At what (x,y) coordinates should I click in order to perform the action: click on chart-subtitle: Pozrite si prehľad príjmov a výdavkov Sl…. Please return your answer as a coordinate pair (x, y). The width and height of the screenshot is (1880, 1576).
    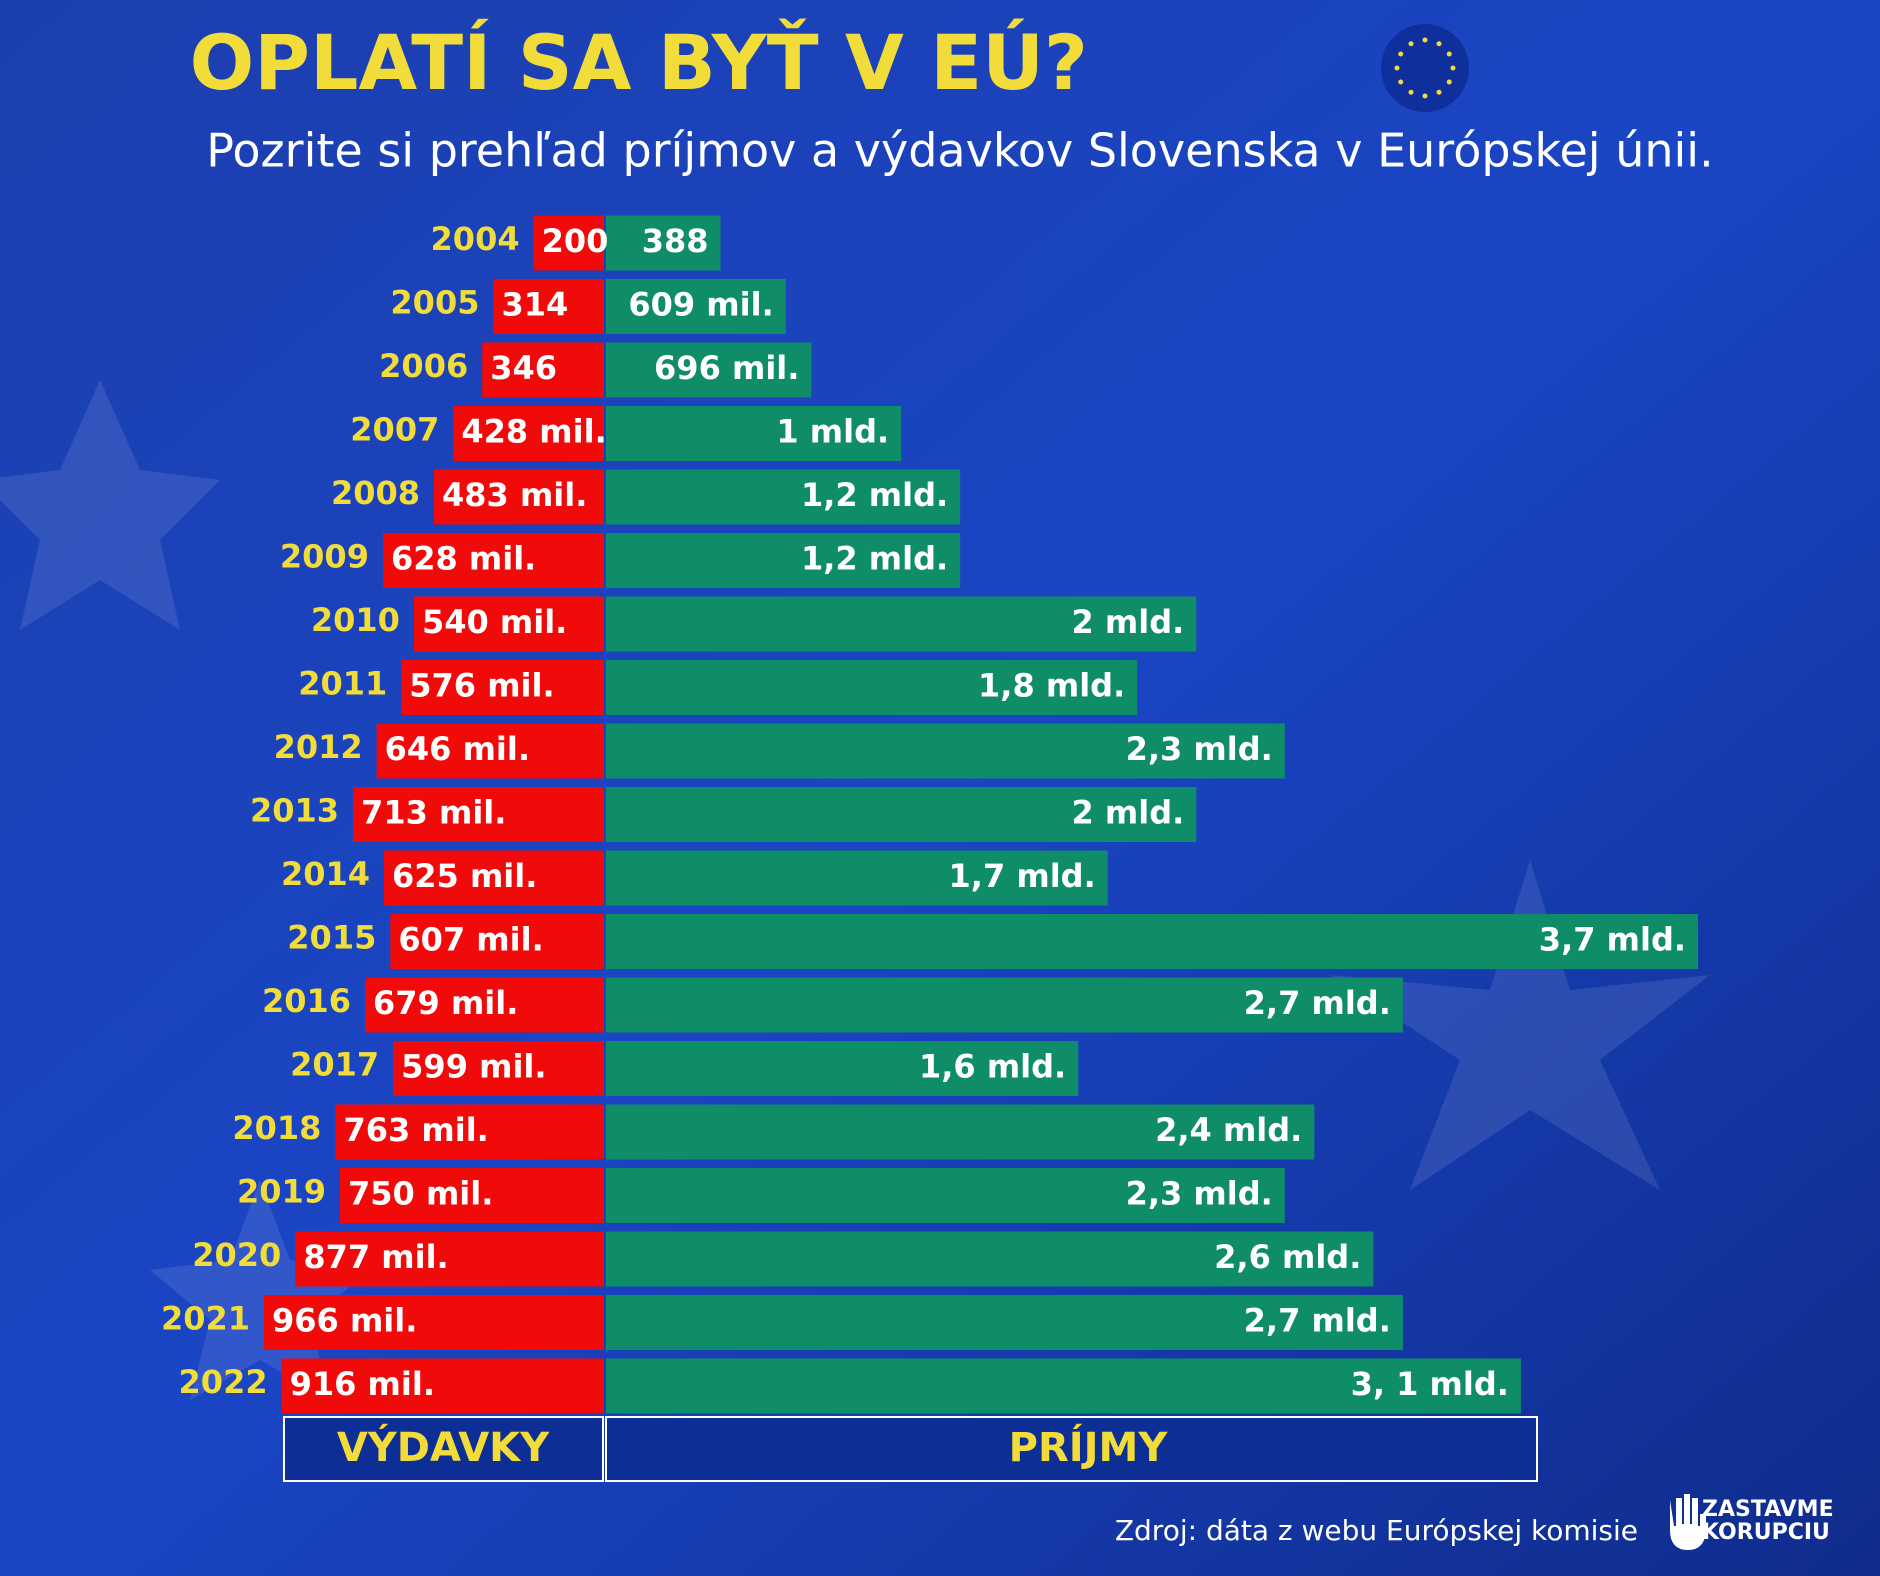
    Looking at the image, I should click on (959, 151).